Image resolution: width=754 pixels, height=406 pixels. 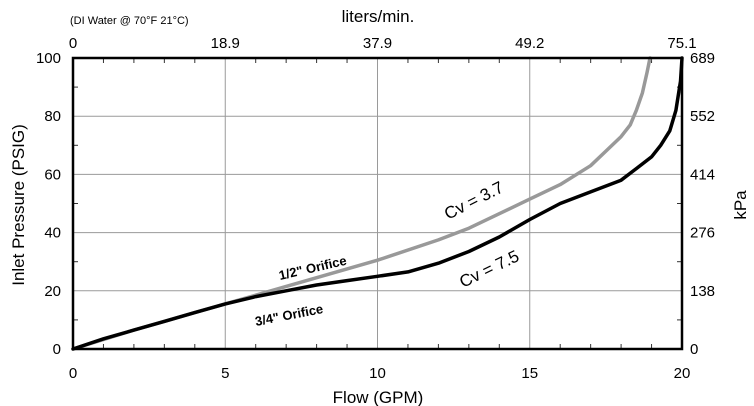 What do you see at coordinates (702, 233) in the screenshot?
I see `y2-tick-label: 276` at bounding box center [702, 233].